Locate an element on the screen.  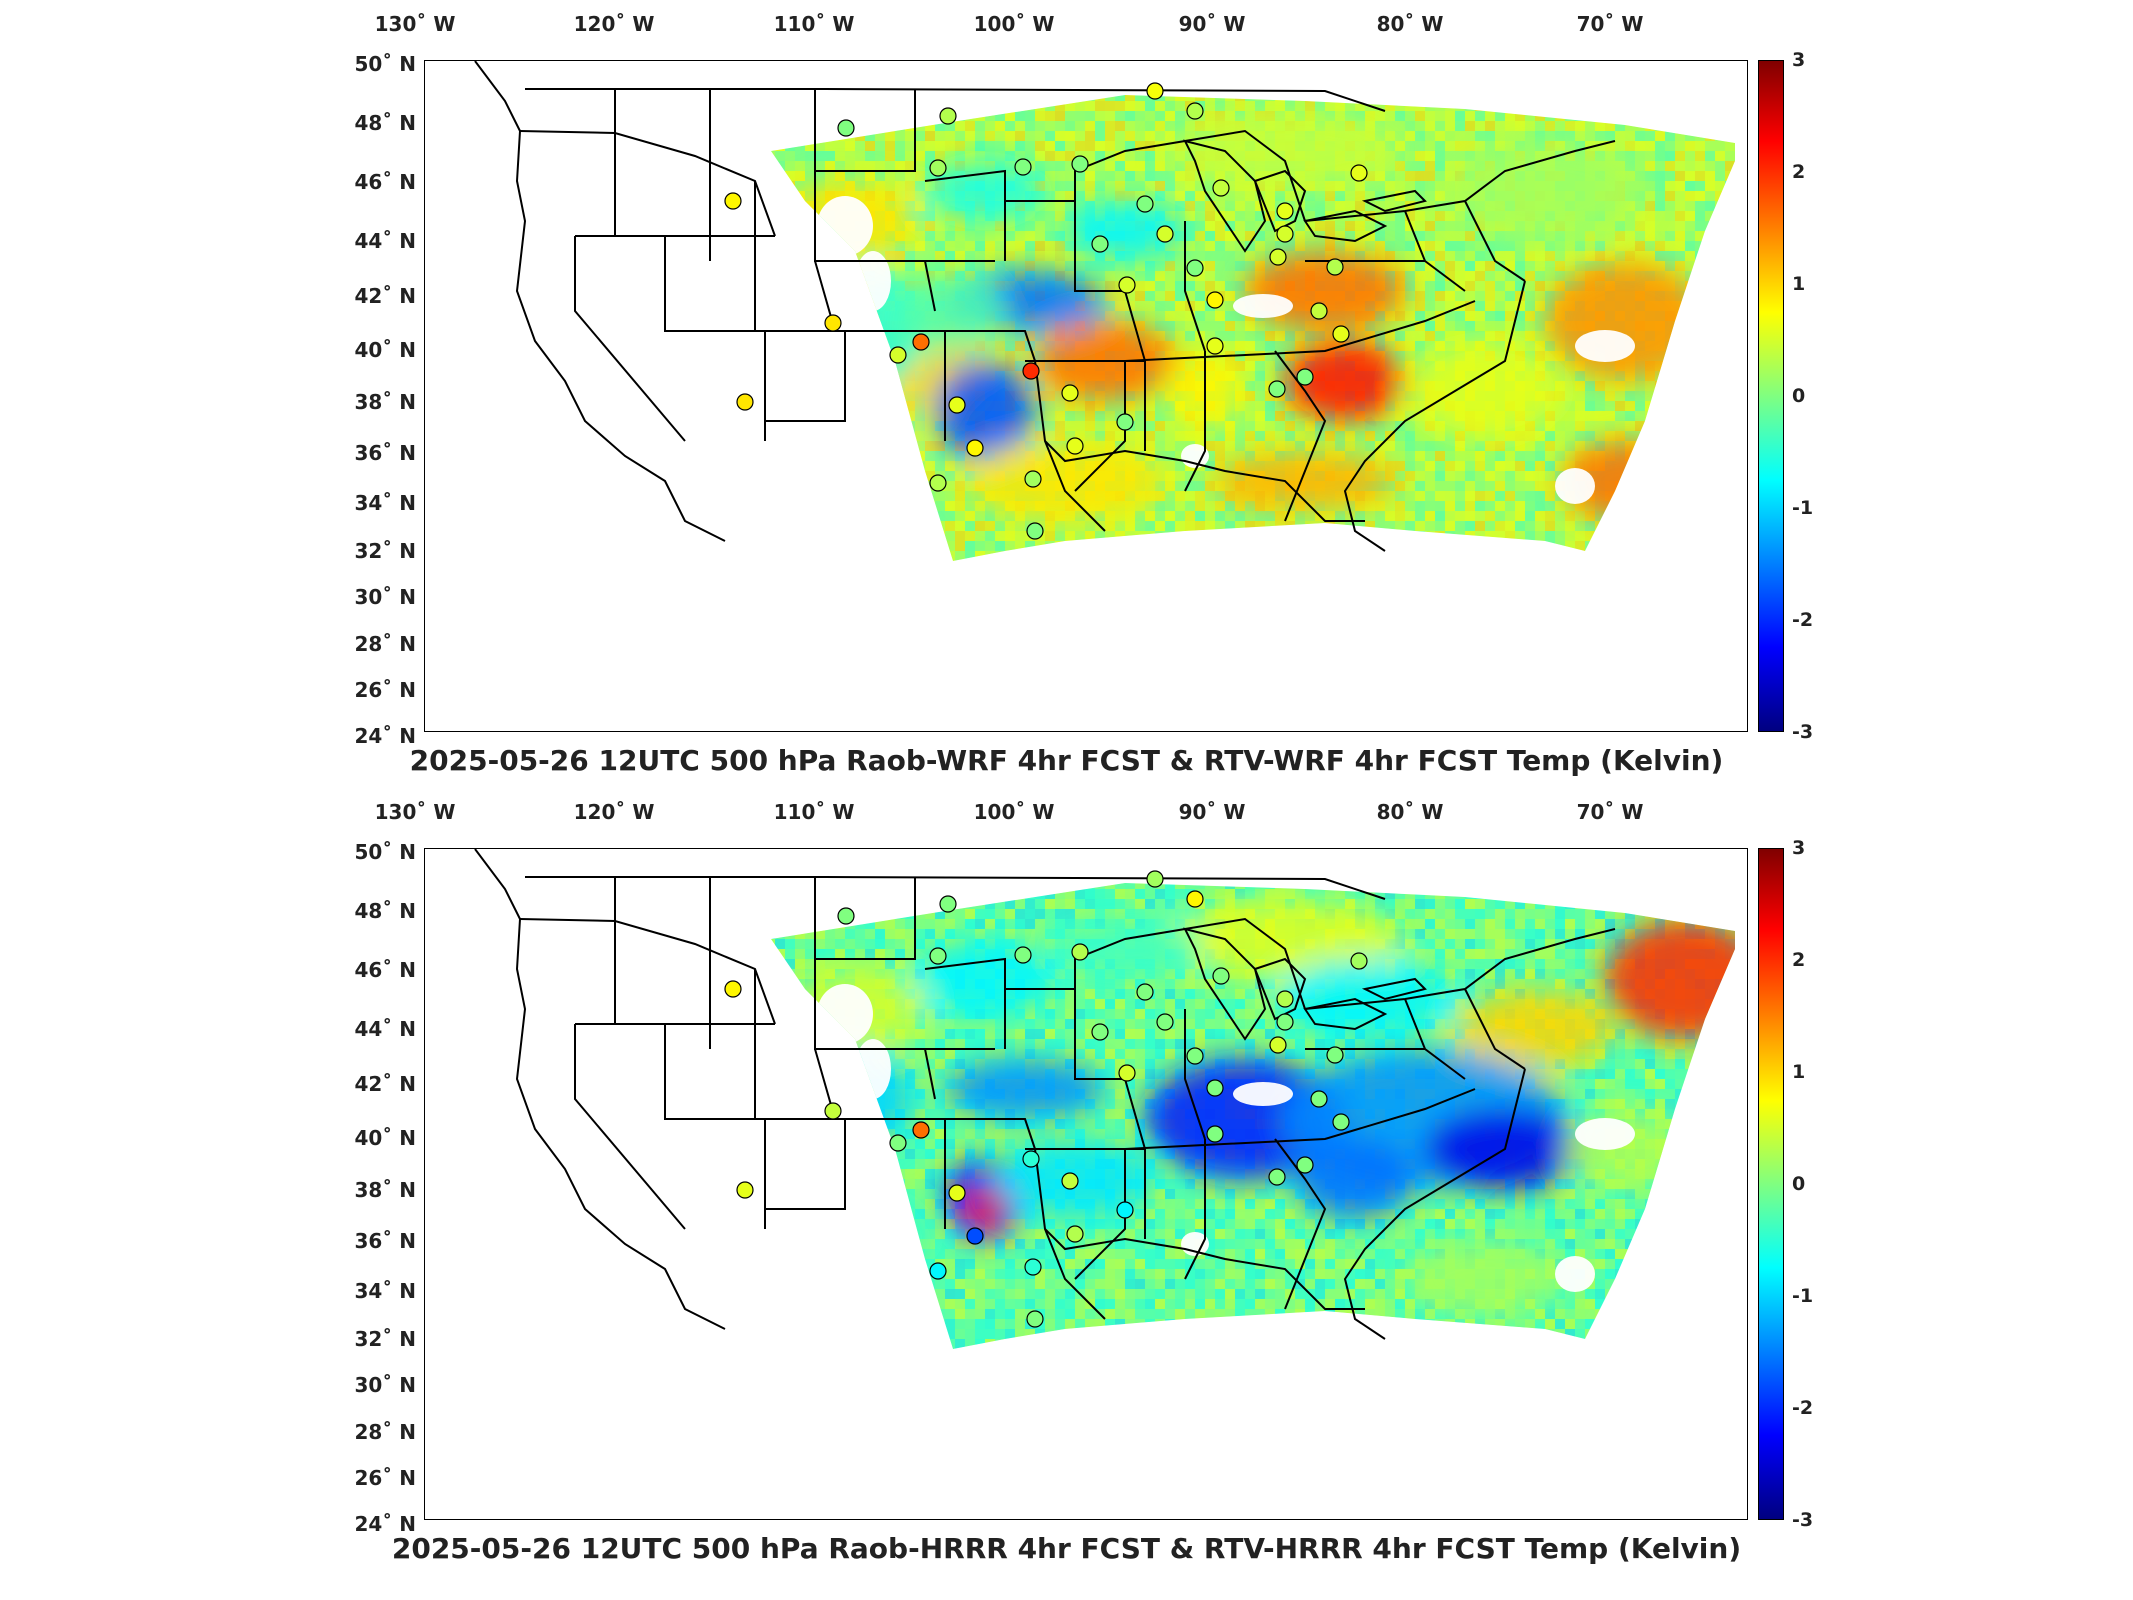
latitude-label: 26˚ N is located at coordinates (385, 690).